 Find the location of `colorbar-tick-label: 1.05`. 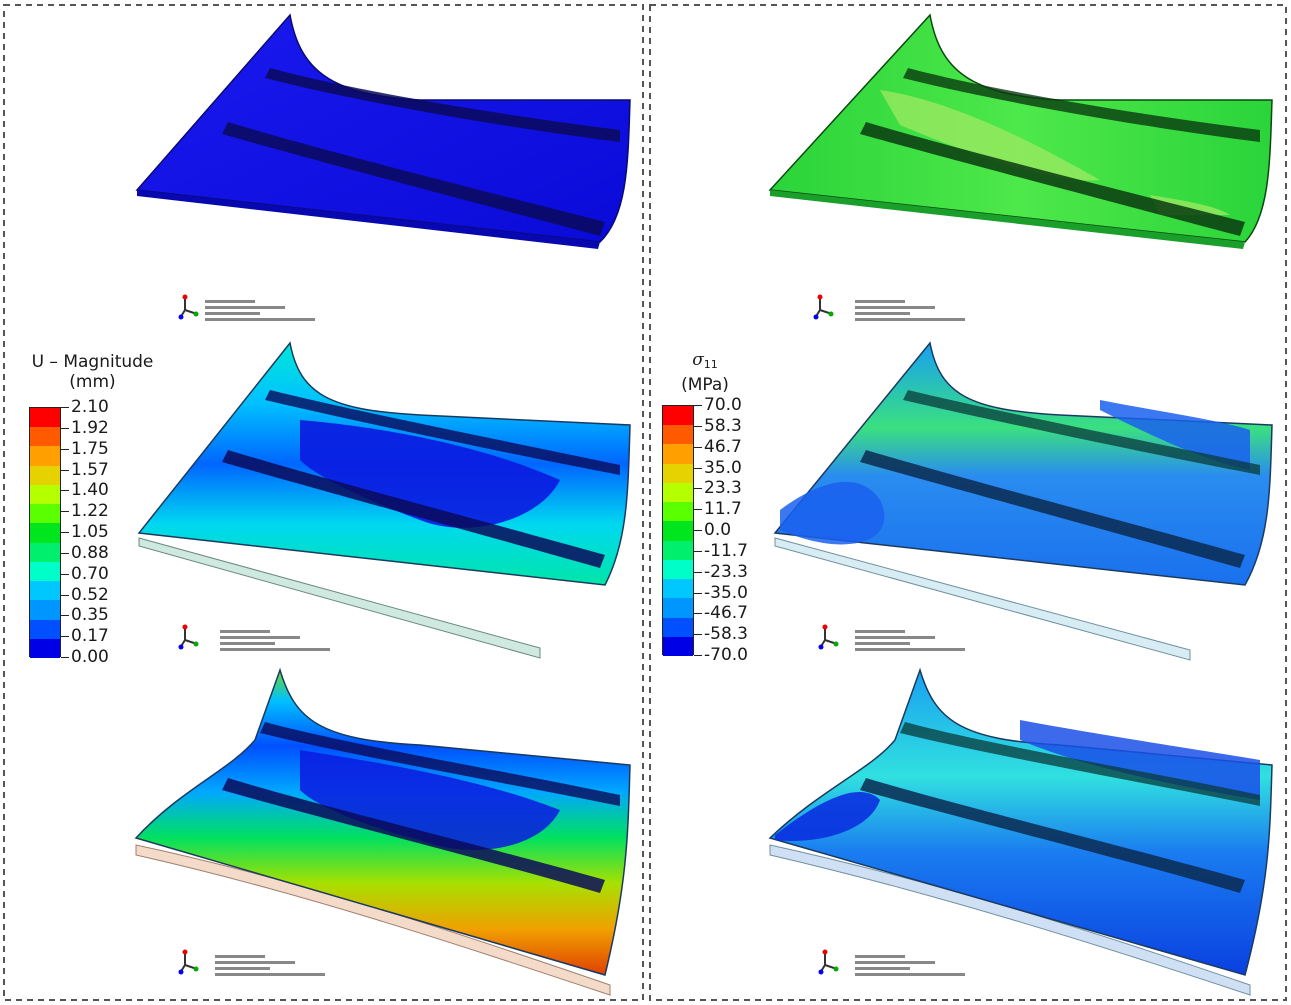

colorbar-tick-label: 1.05 is located at coordinates (90, 532).